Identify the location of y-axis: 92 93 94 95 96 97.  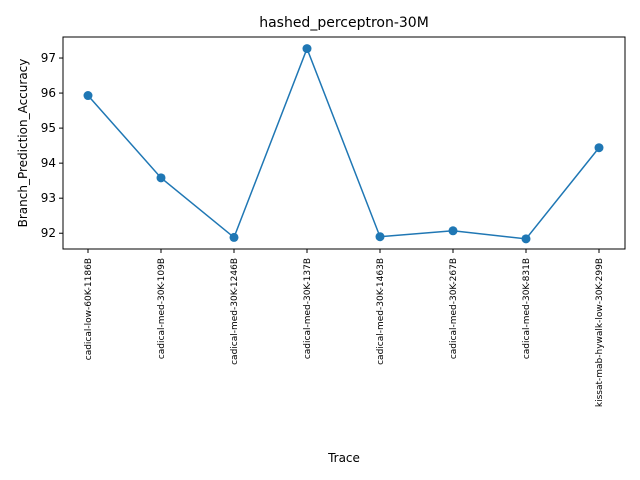
(52, 145).